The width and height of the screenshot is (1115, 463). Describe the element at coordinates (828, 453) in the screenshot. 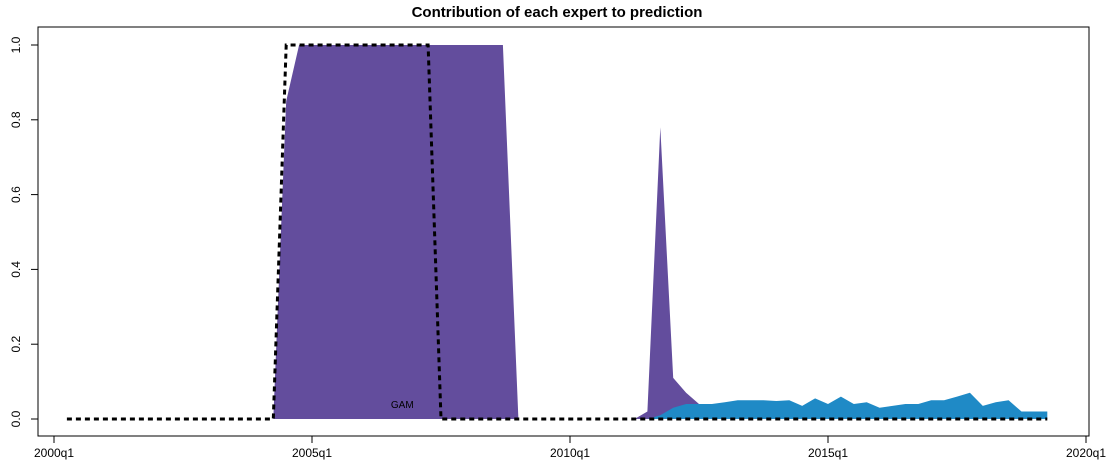

I see `x-tick-label: 2015q1` at that location.